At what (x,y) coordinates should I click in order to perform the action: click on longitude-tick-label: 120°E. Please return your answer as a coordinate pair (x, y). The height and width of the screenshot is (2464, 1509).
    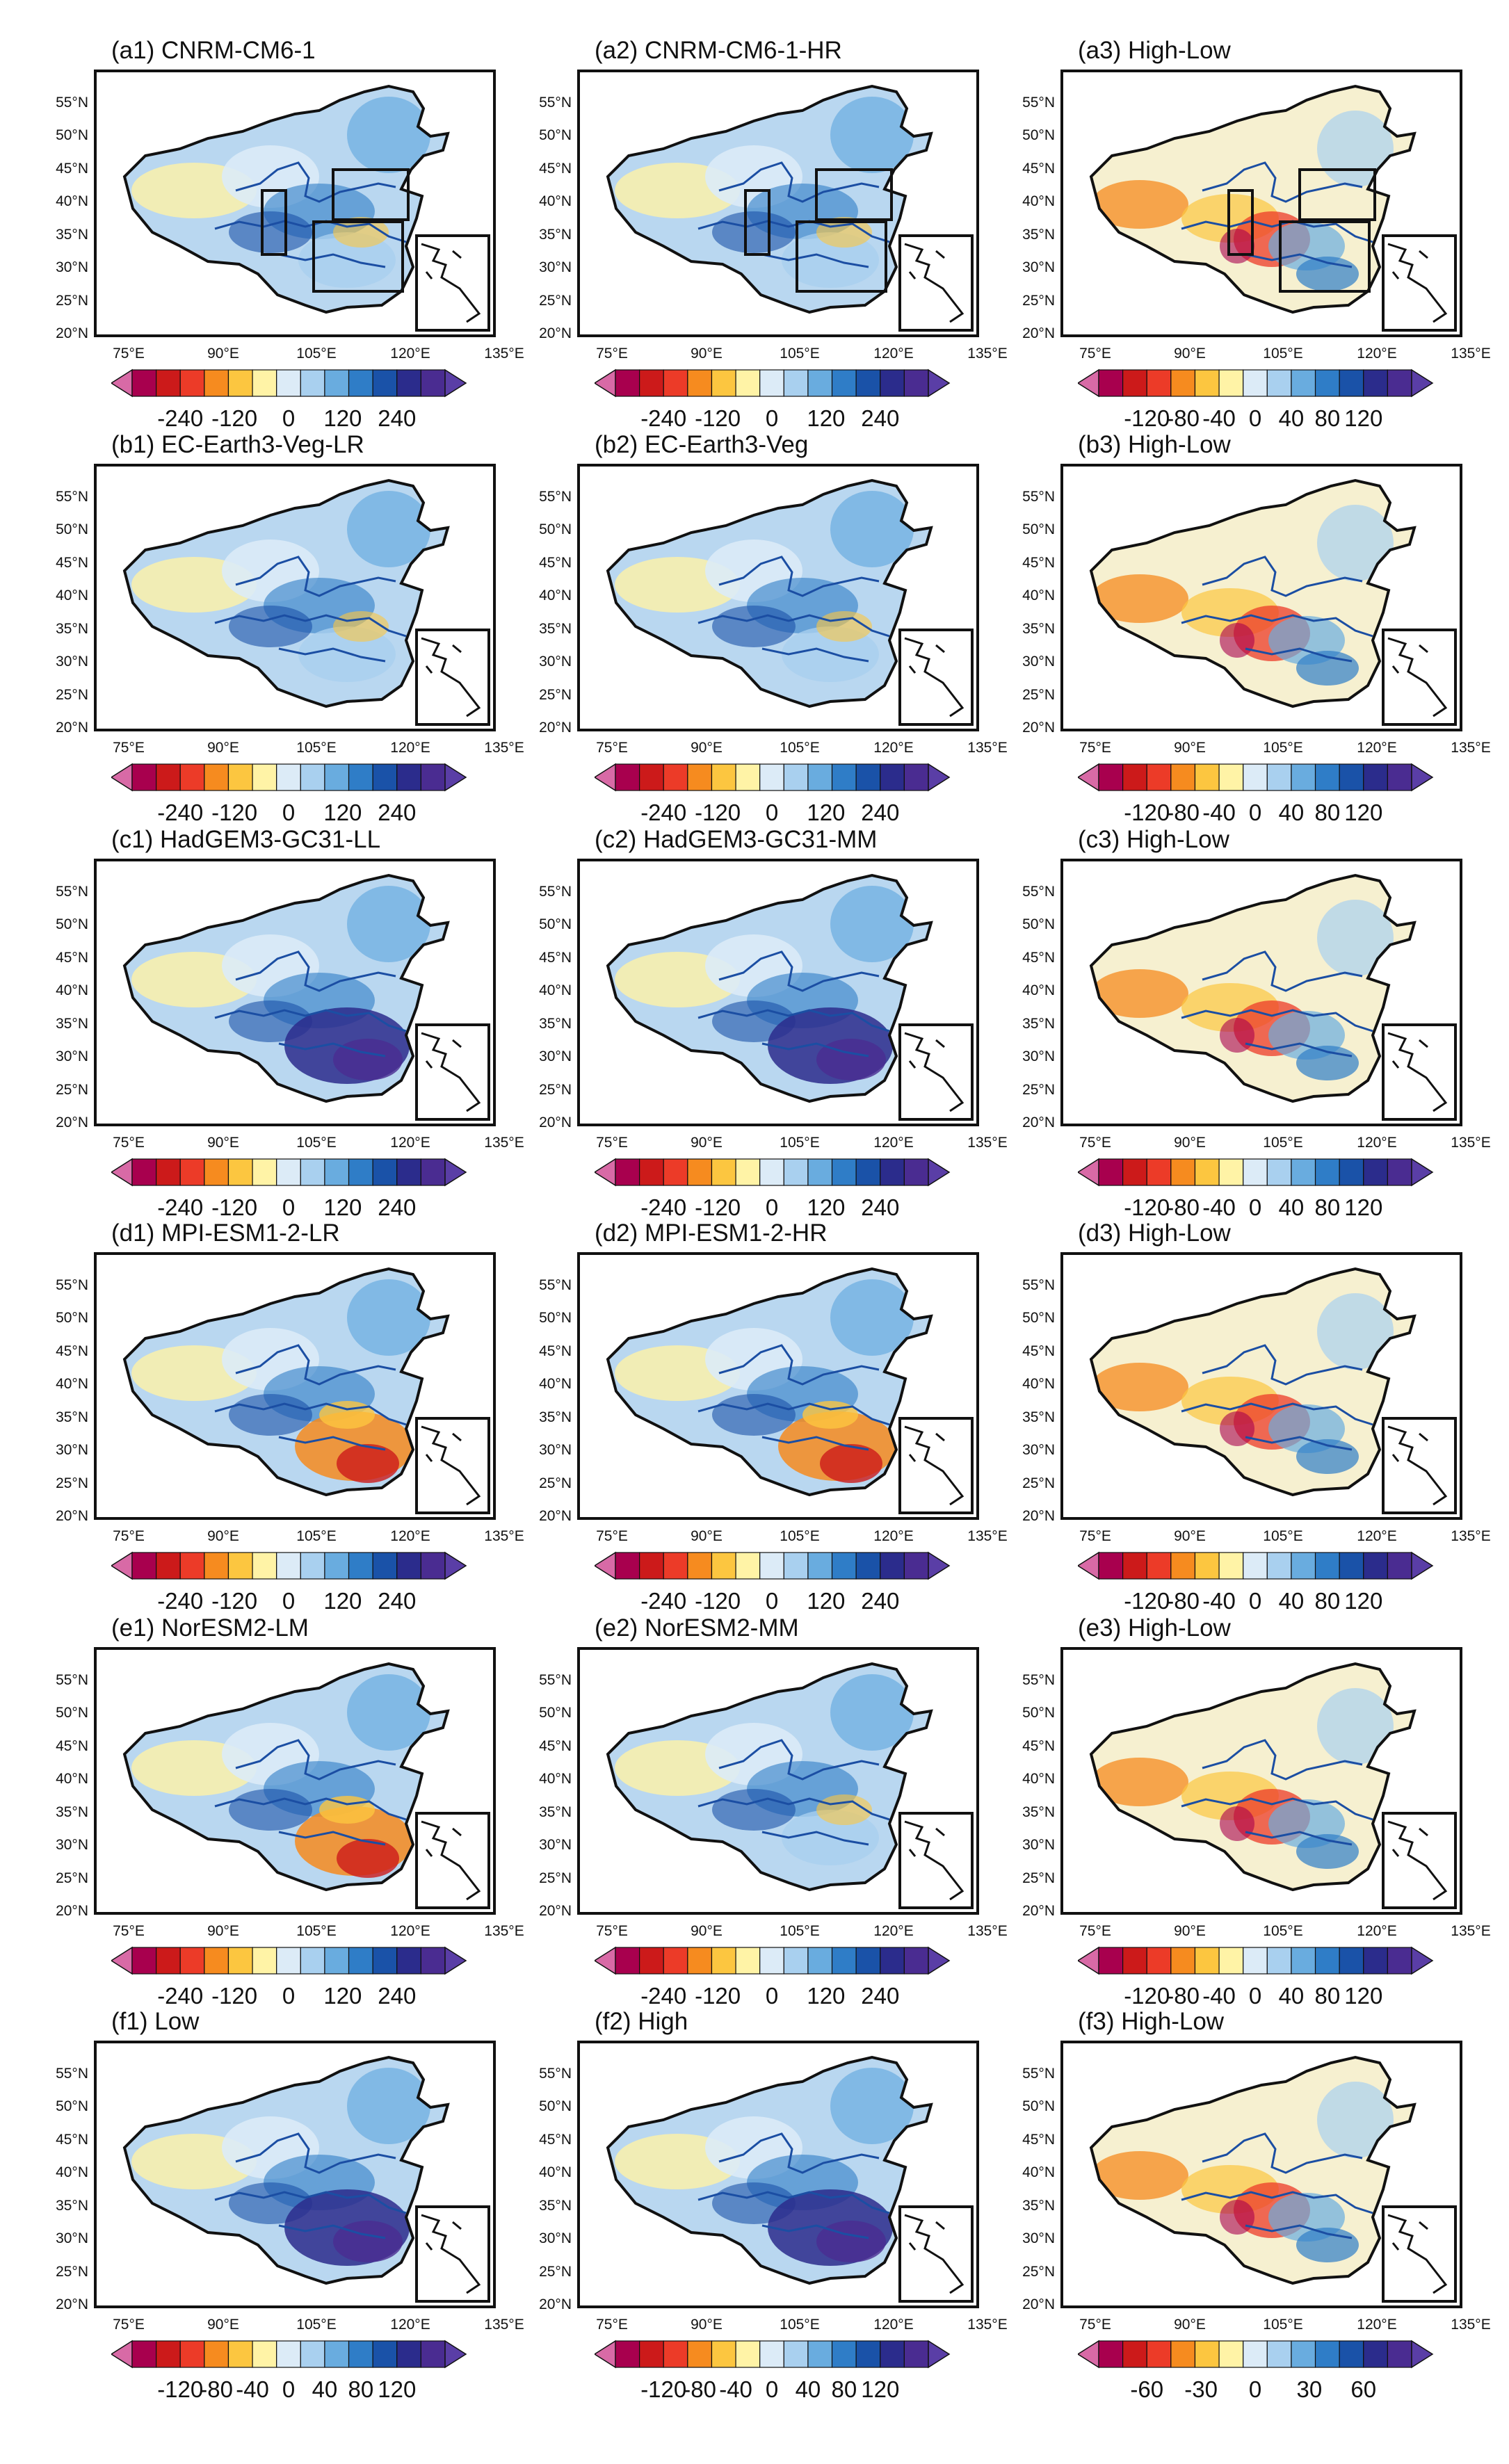
    Looking at the image, I should click on (893, 1931).